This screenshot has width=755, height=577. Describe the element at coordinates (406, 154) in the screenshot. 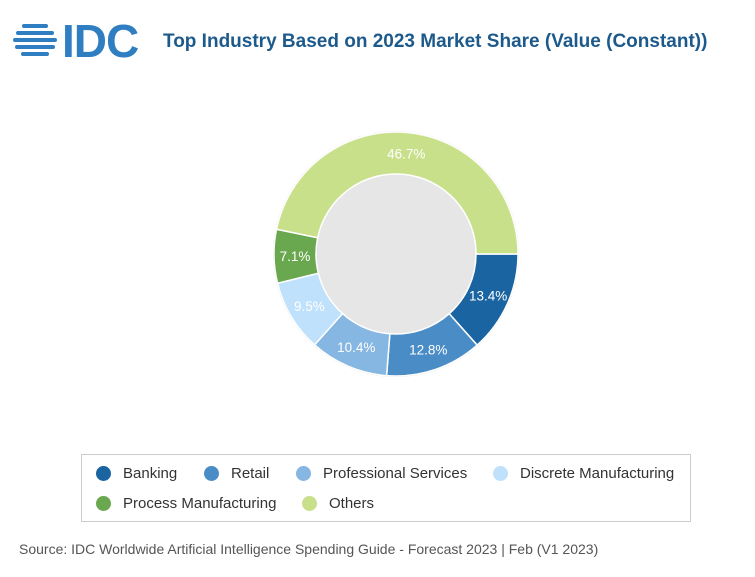

I see `data-label: 46.7%` at that location.